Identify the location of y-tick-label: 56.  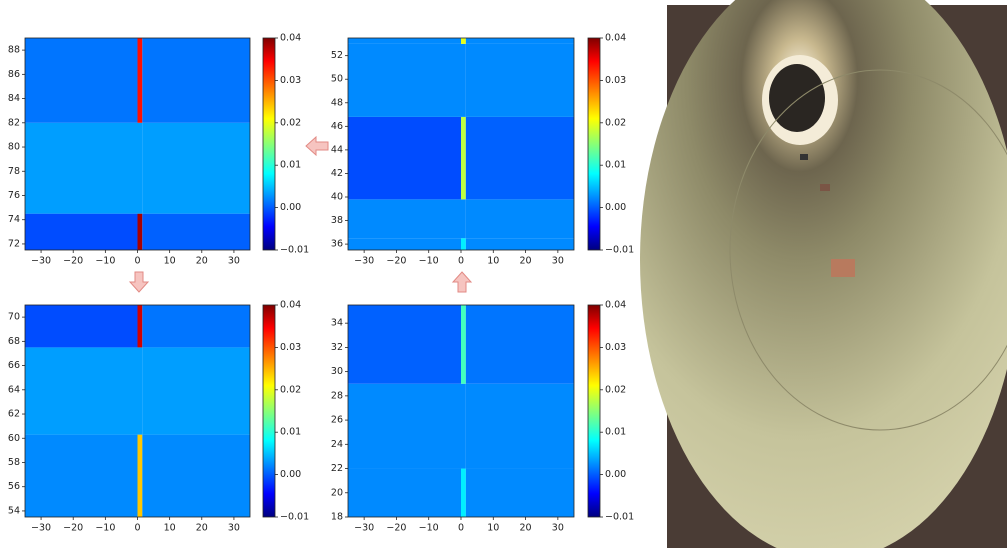
(14, 486).